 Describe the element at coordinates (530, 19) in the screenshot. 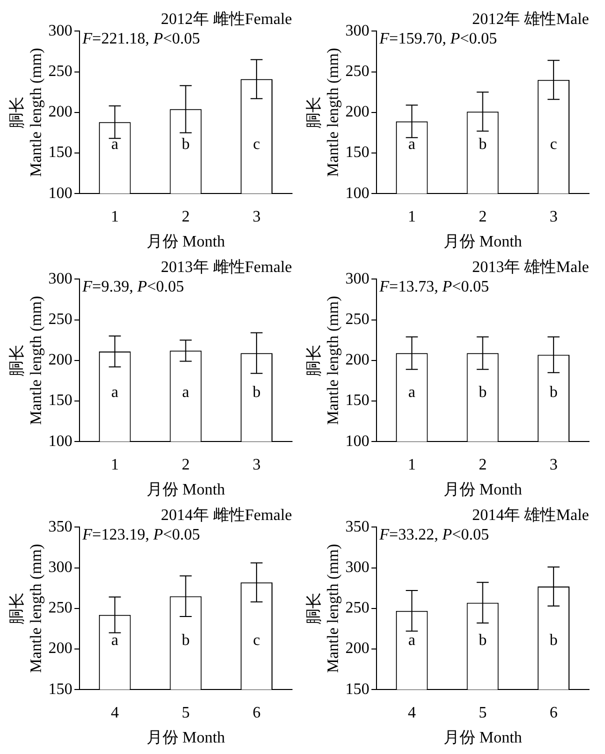

I see `chart-title: 2012年 雄性Male` at that location.